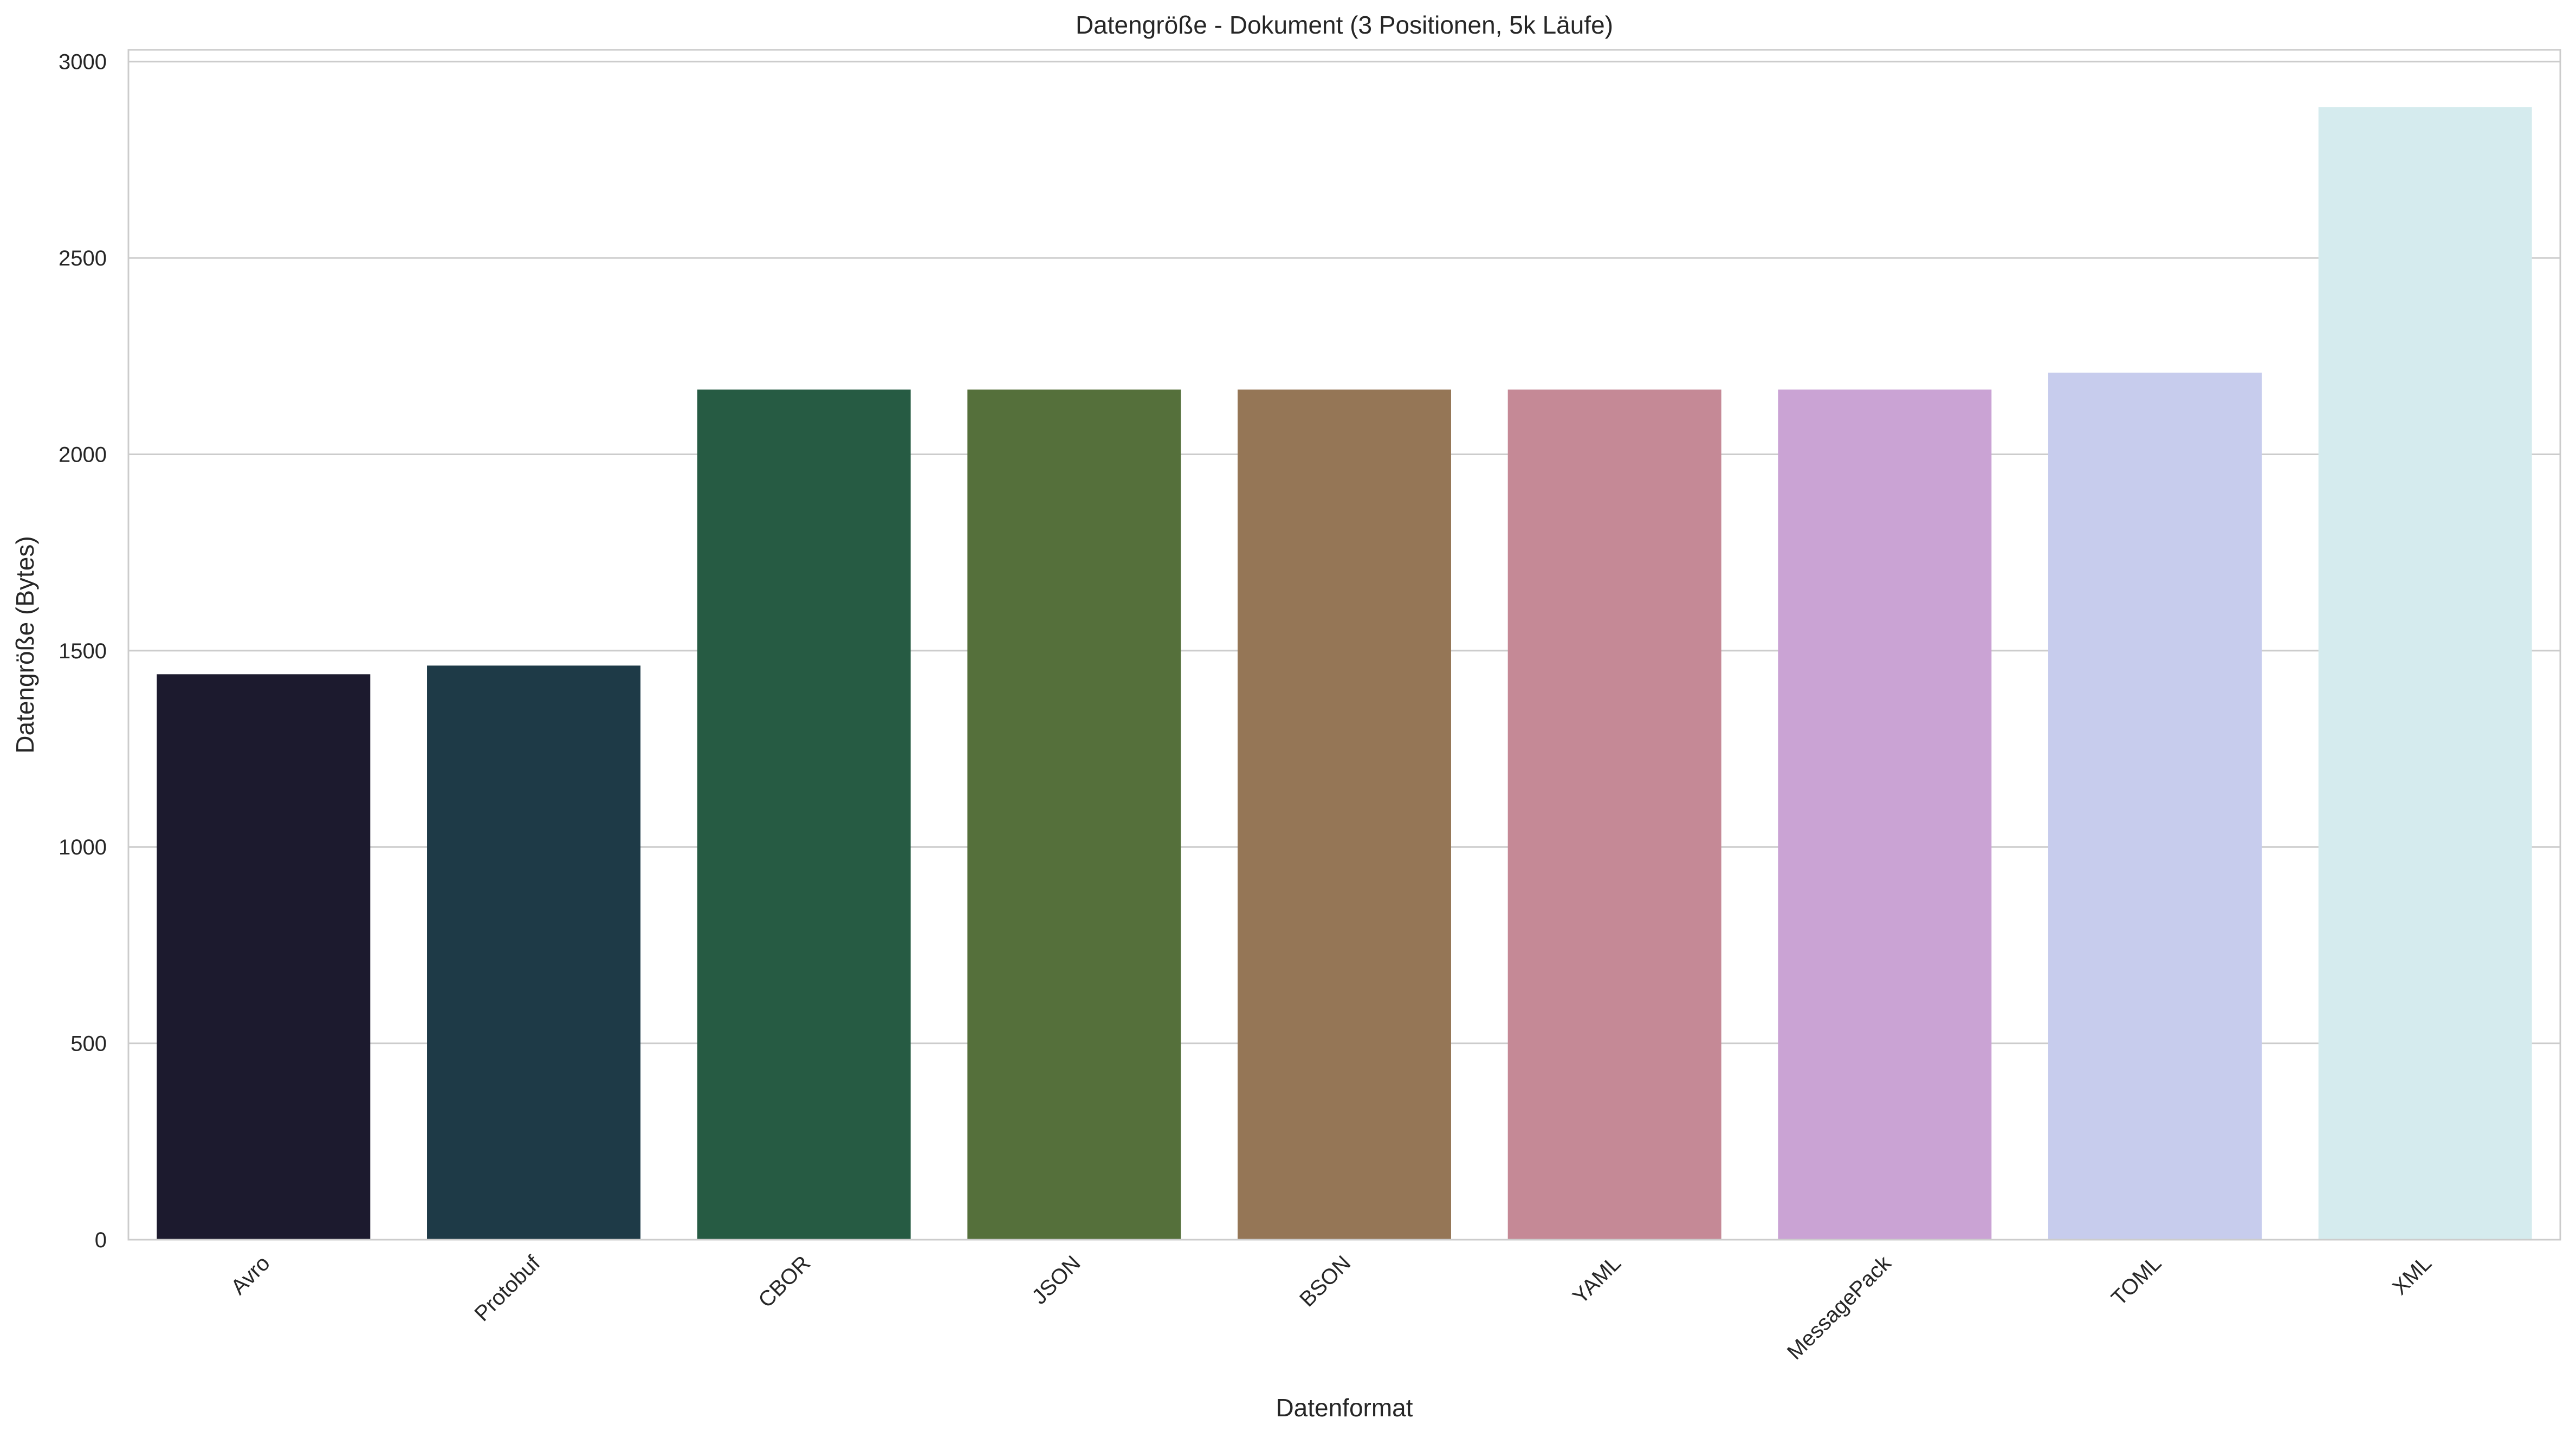  I want to click on x-tick-label: TOML, so click(2136, 1280).